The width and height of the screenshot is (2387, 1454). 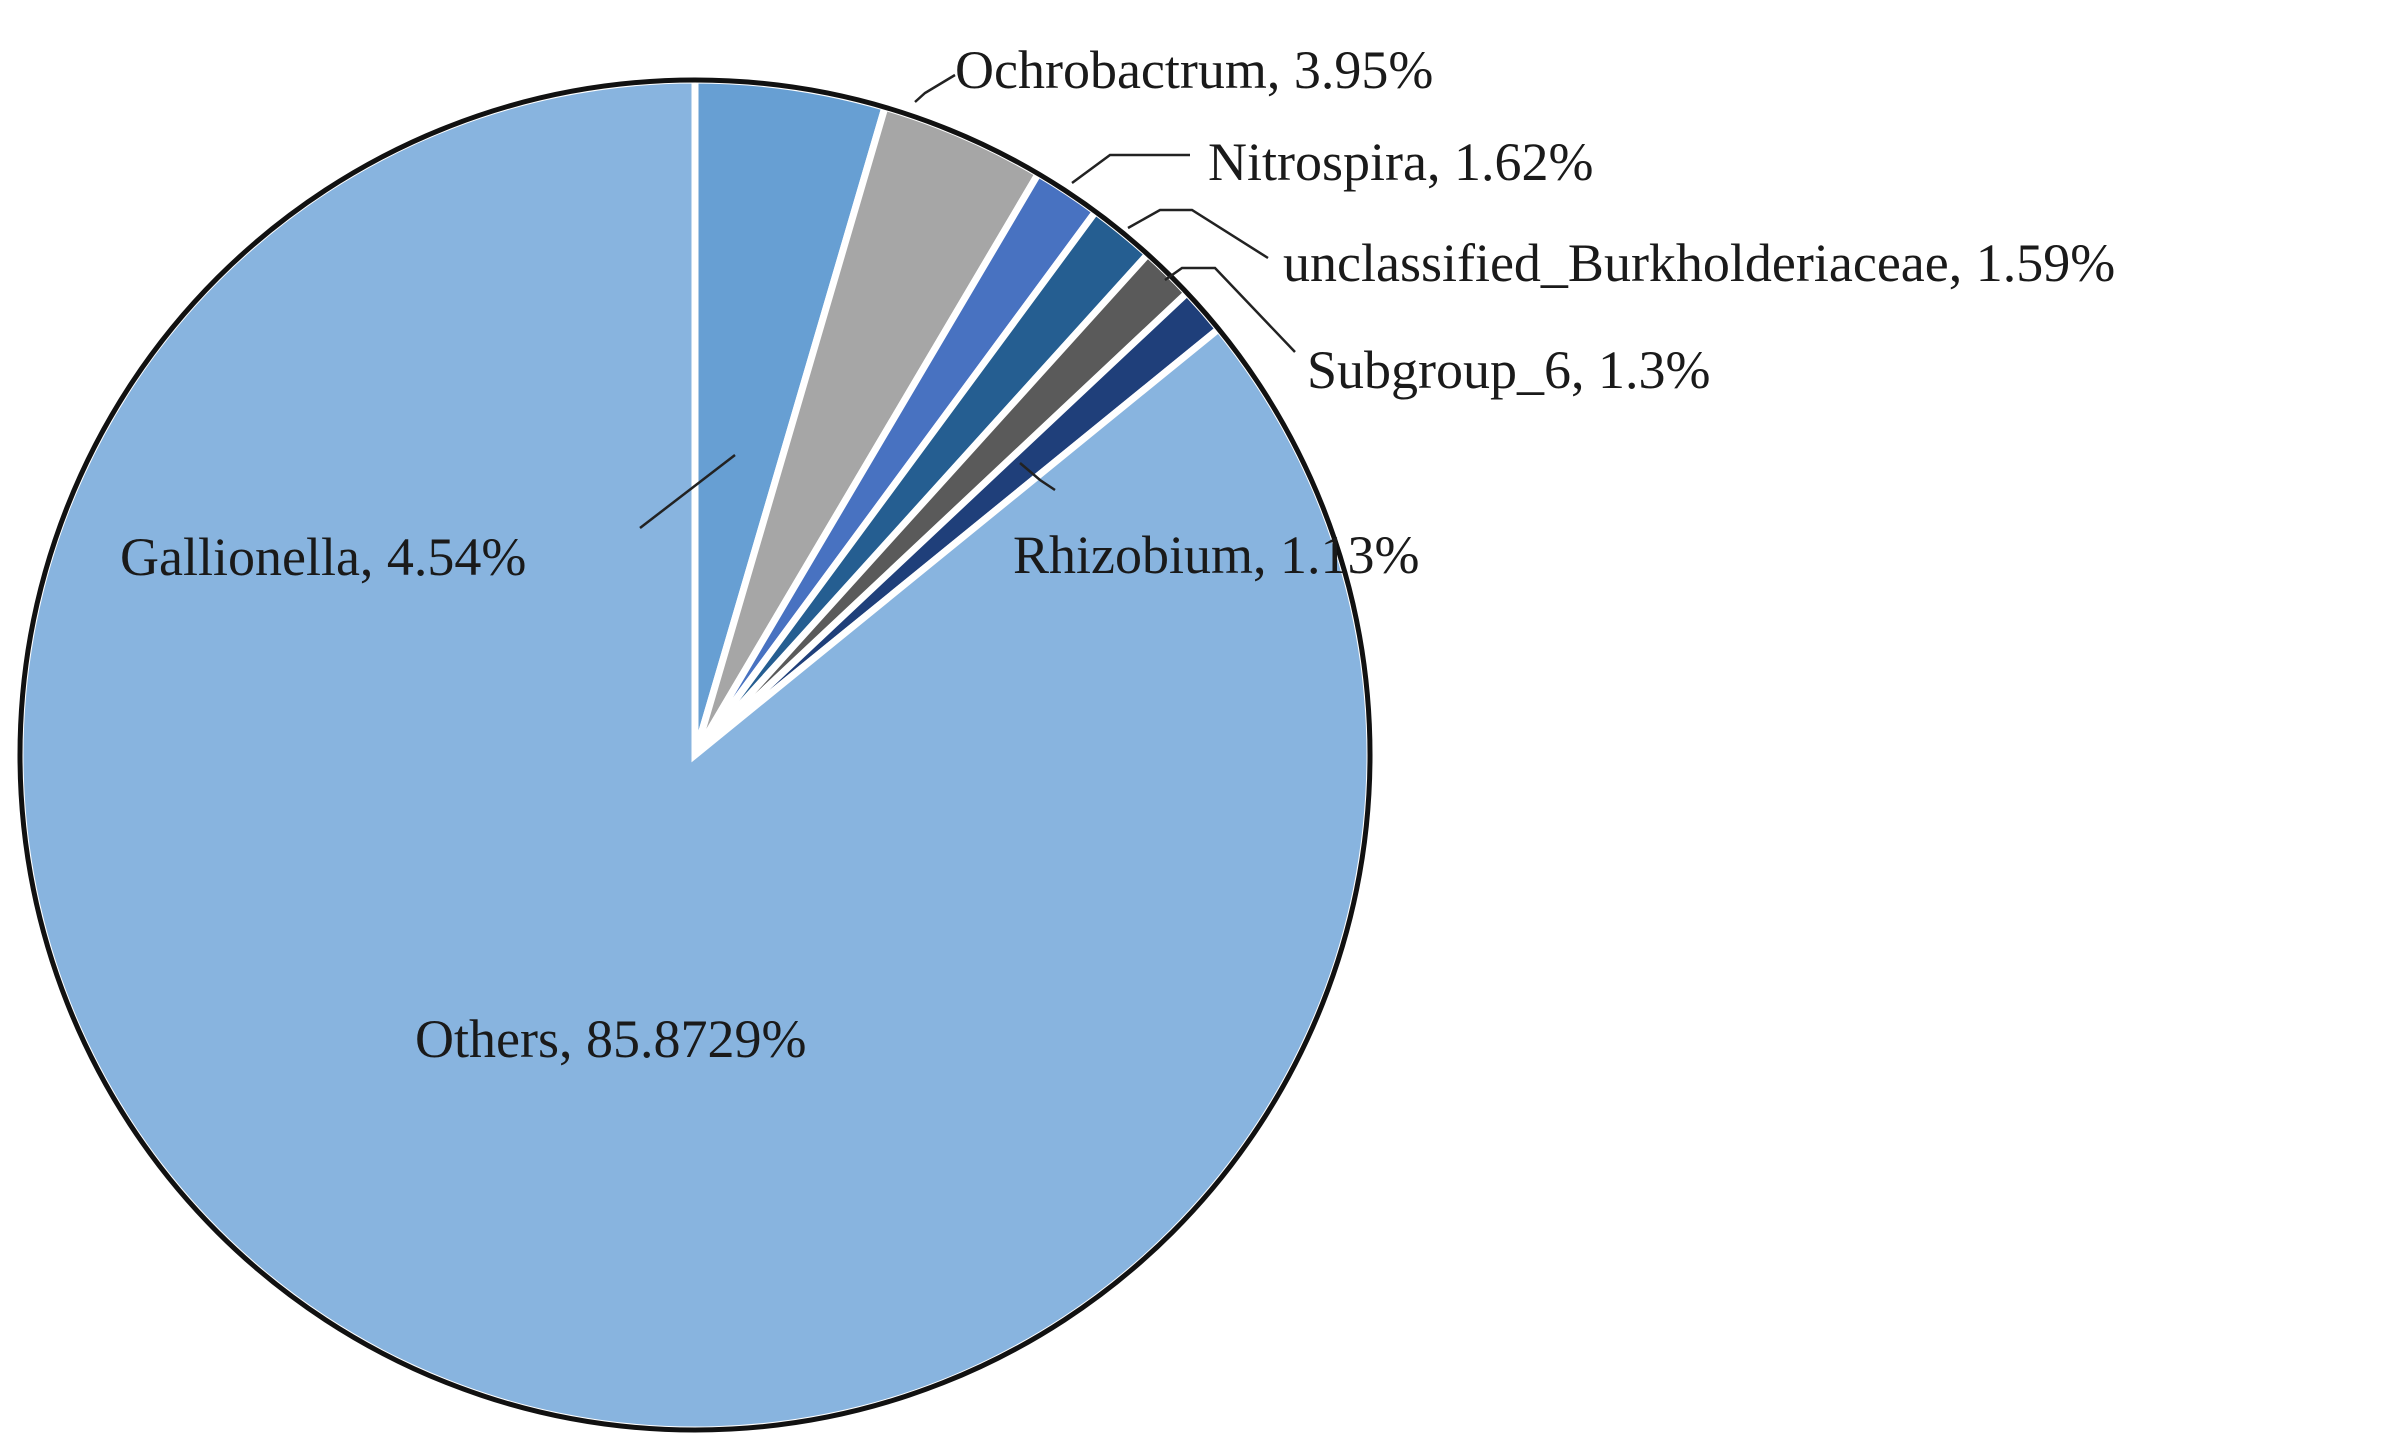 I want to click on leader-nitrospira, so click(x=1130, y=169).